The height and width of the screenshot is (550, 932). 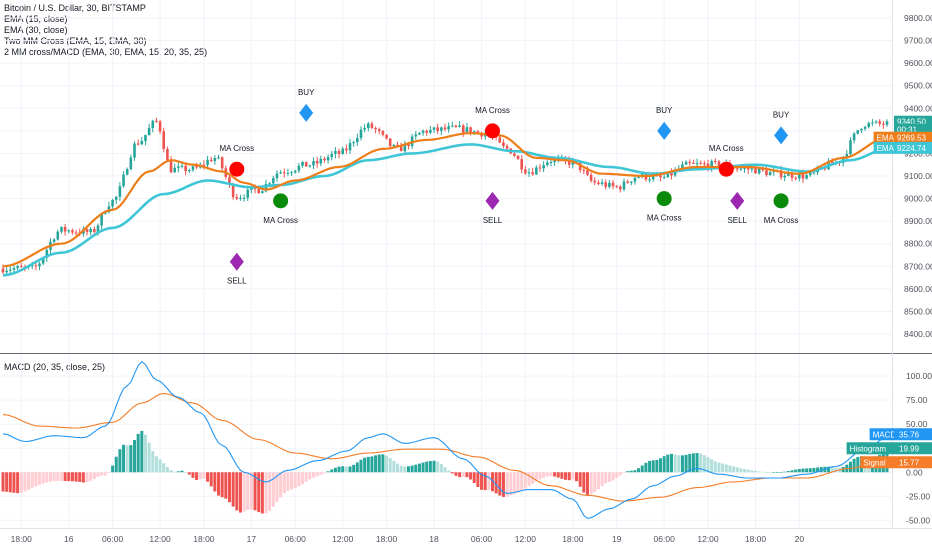 What do you see at coordinates (445, 472) in the screenshot?
I see `macd-histogram` at bounding box center [445, 472].